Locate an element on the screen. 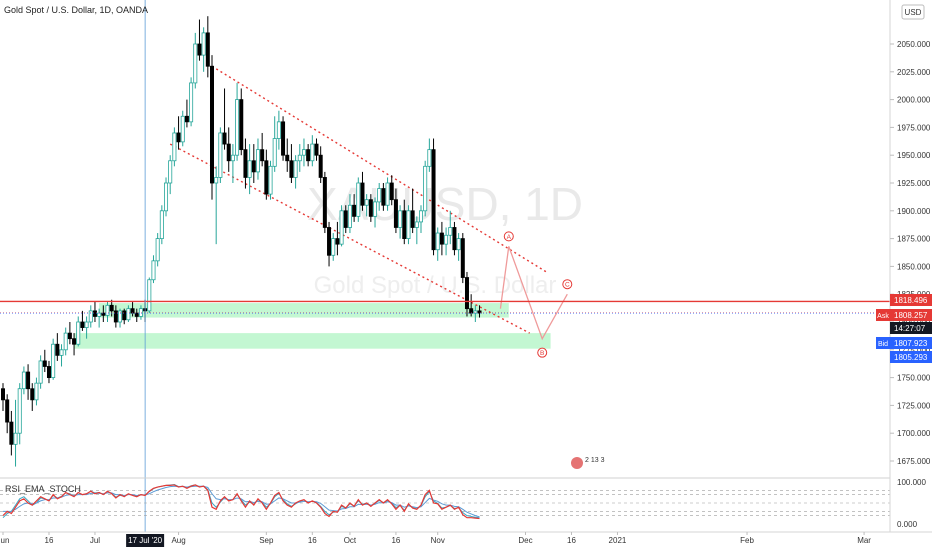 The height and width of the screenshot is (550, 932). price-tick-label: 2000.000 is located at coordinates (914, 100).